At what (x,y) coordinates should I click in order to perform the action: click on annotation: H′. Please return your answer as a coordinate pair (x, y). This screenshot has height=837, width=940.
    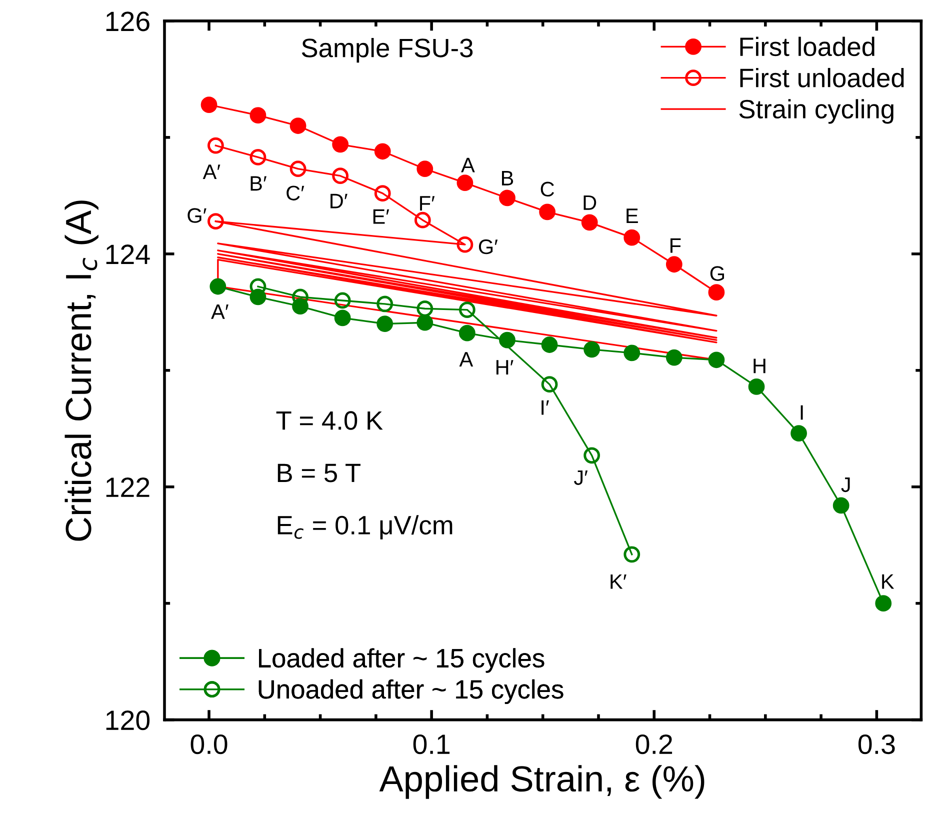
    Looking at the image, I should click on (505, 367).